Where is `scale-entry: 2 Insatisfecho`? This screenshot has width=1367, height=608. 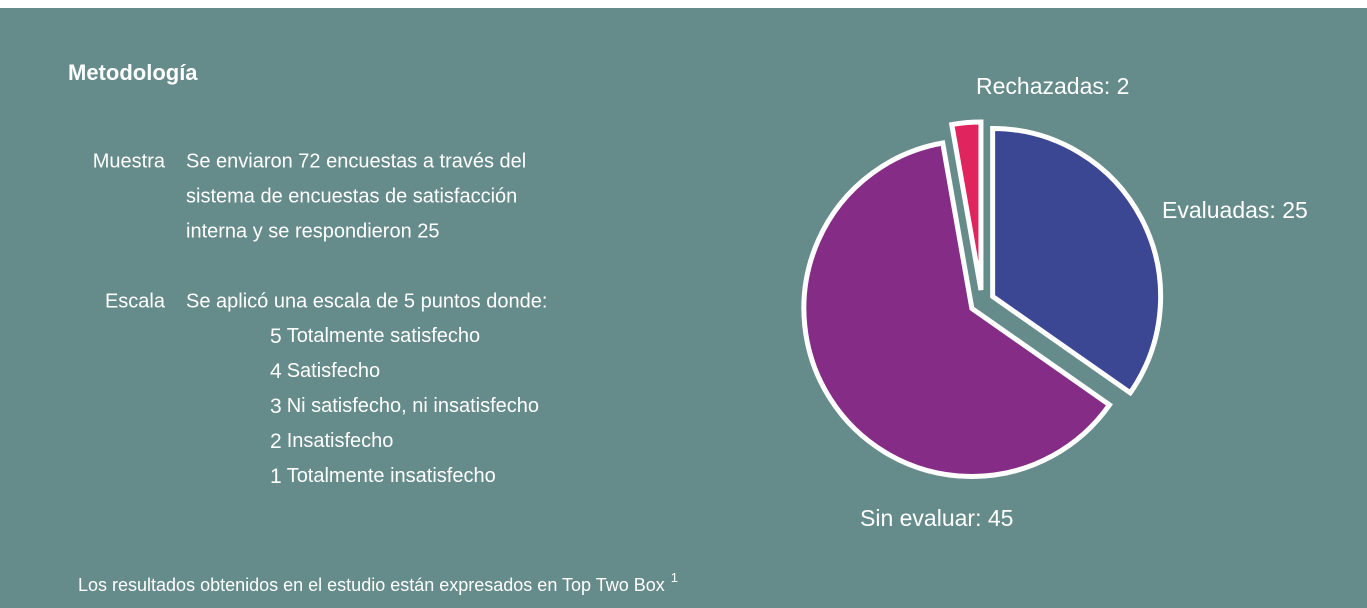 scale-entry: 2 Insatisfecho is located at coordinates (331, 441).